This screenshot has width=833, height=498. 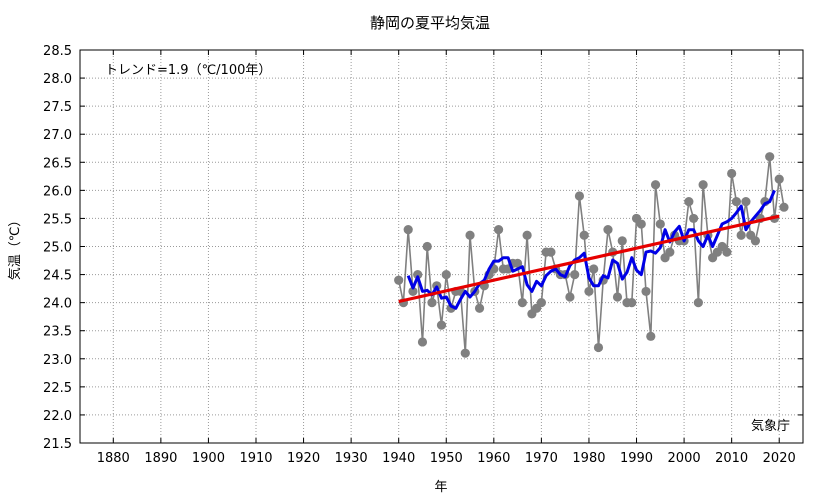 What do you see at coordinates (113, 458) in the screenshot?
I see `x-tick-label: 1880` at bounding box center [113, 458].